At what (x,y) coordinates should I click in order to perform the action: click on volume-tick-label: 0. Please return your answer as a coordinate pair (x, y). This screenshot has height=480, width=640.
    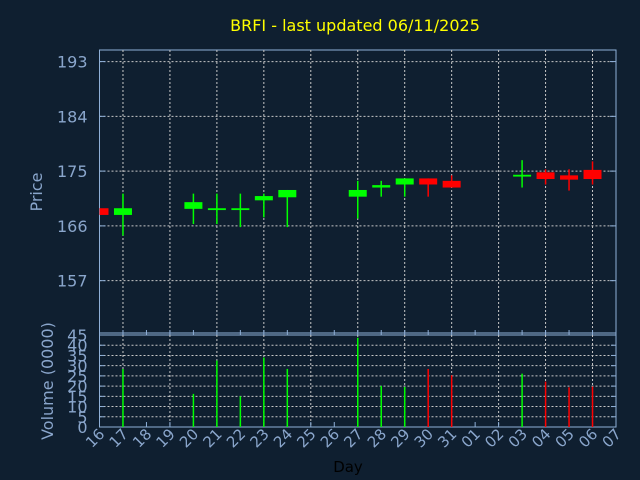
    Looking at the image, I should click on (82, 427).